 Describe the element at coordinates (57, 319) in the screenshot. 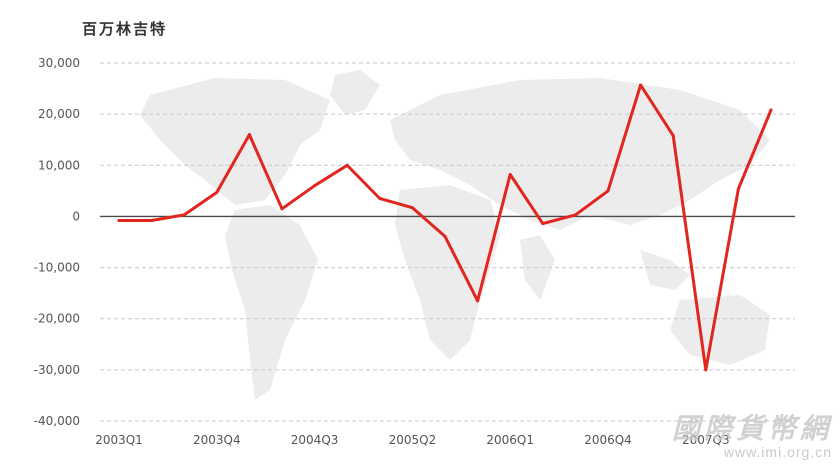

I see `y-tick-label: -20,000` at that location.